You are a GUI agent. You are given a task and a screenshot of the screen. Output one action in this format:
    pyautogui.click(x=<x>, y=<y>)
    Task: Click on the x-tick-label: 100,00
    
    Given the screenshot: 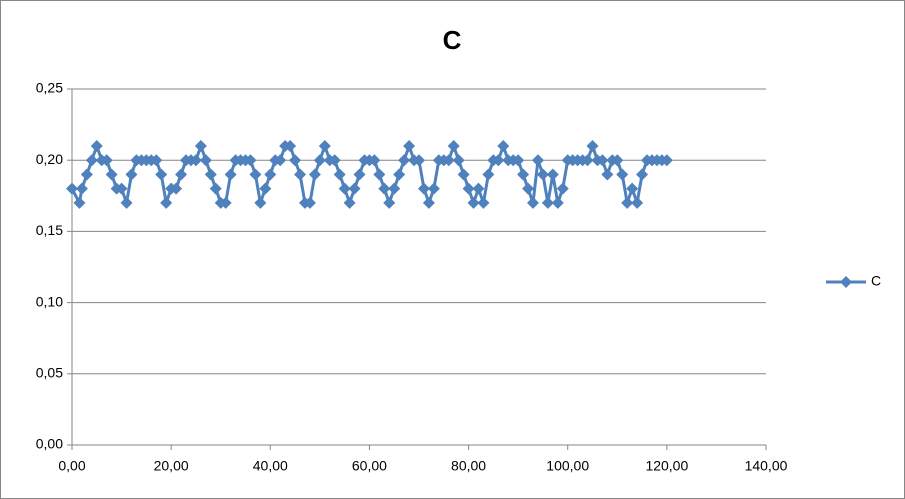 What is the action you would take?
    pyautogui.click(x=567, y=466)
    